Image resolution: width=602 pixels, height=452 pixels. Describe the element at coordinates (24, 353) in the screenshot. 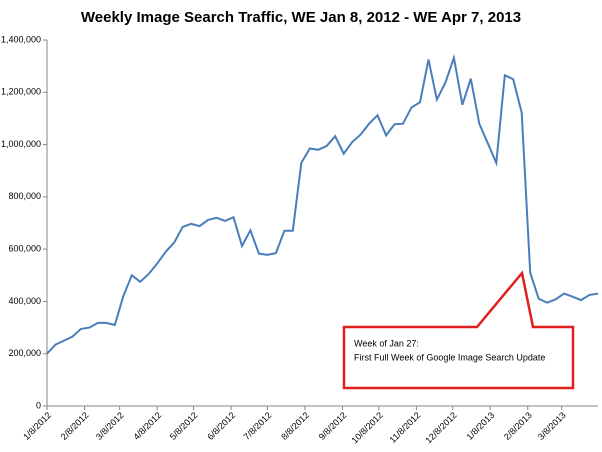

I see `y-tick-label: 200,000` at that location.